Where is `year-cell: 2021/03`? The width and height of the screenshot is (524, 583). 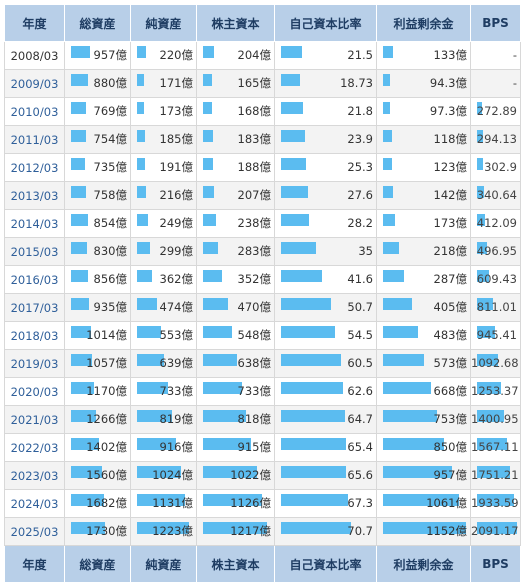
year-cell: 2021/03 is located at coordinates (34, 419).